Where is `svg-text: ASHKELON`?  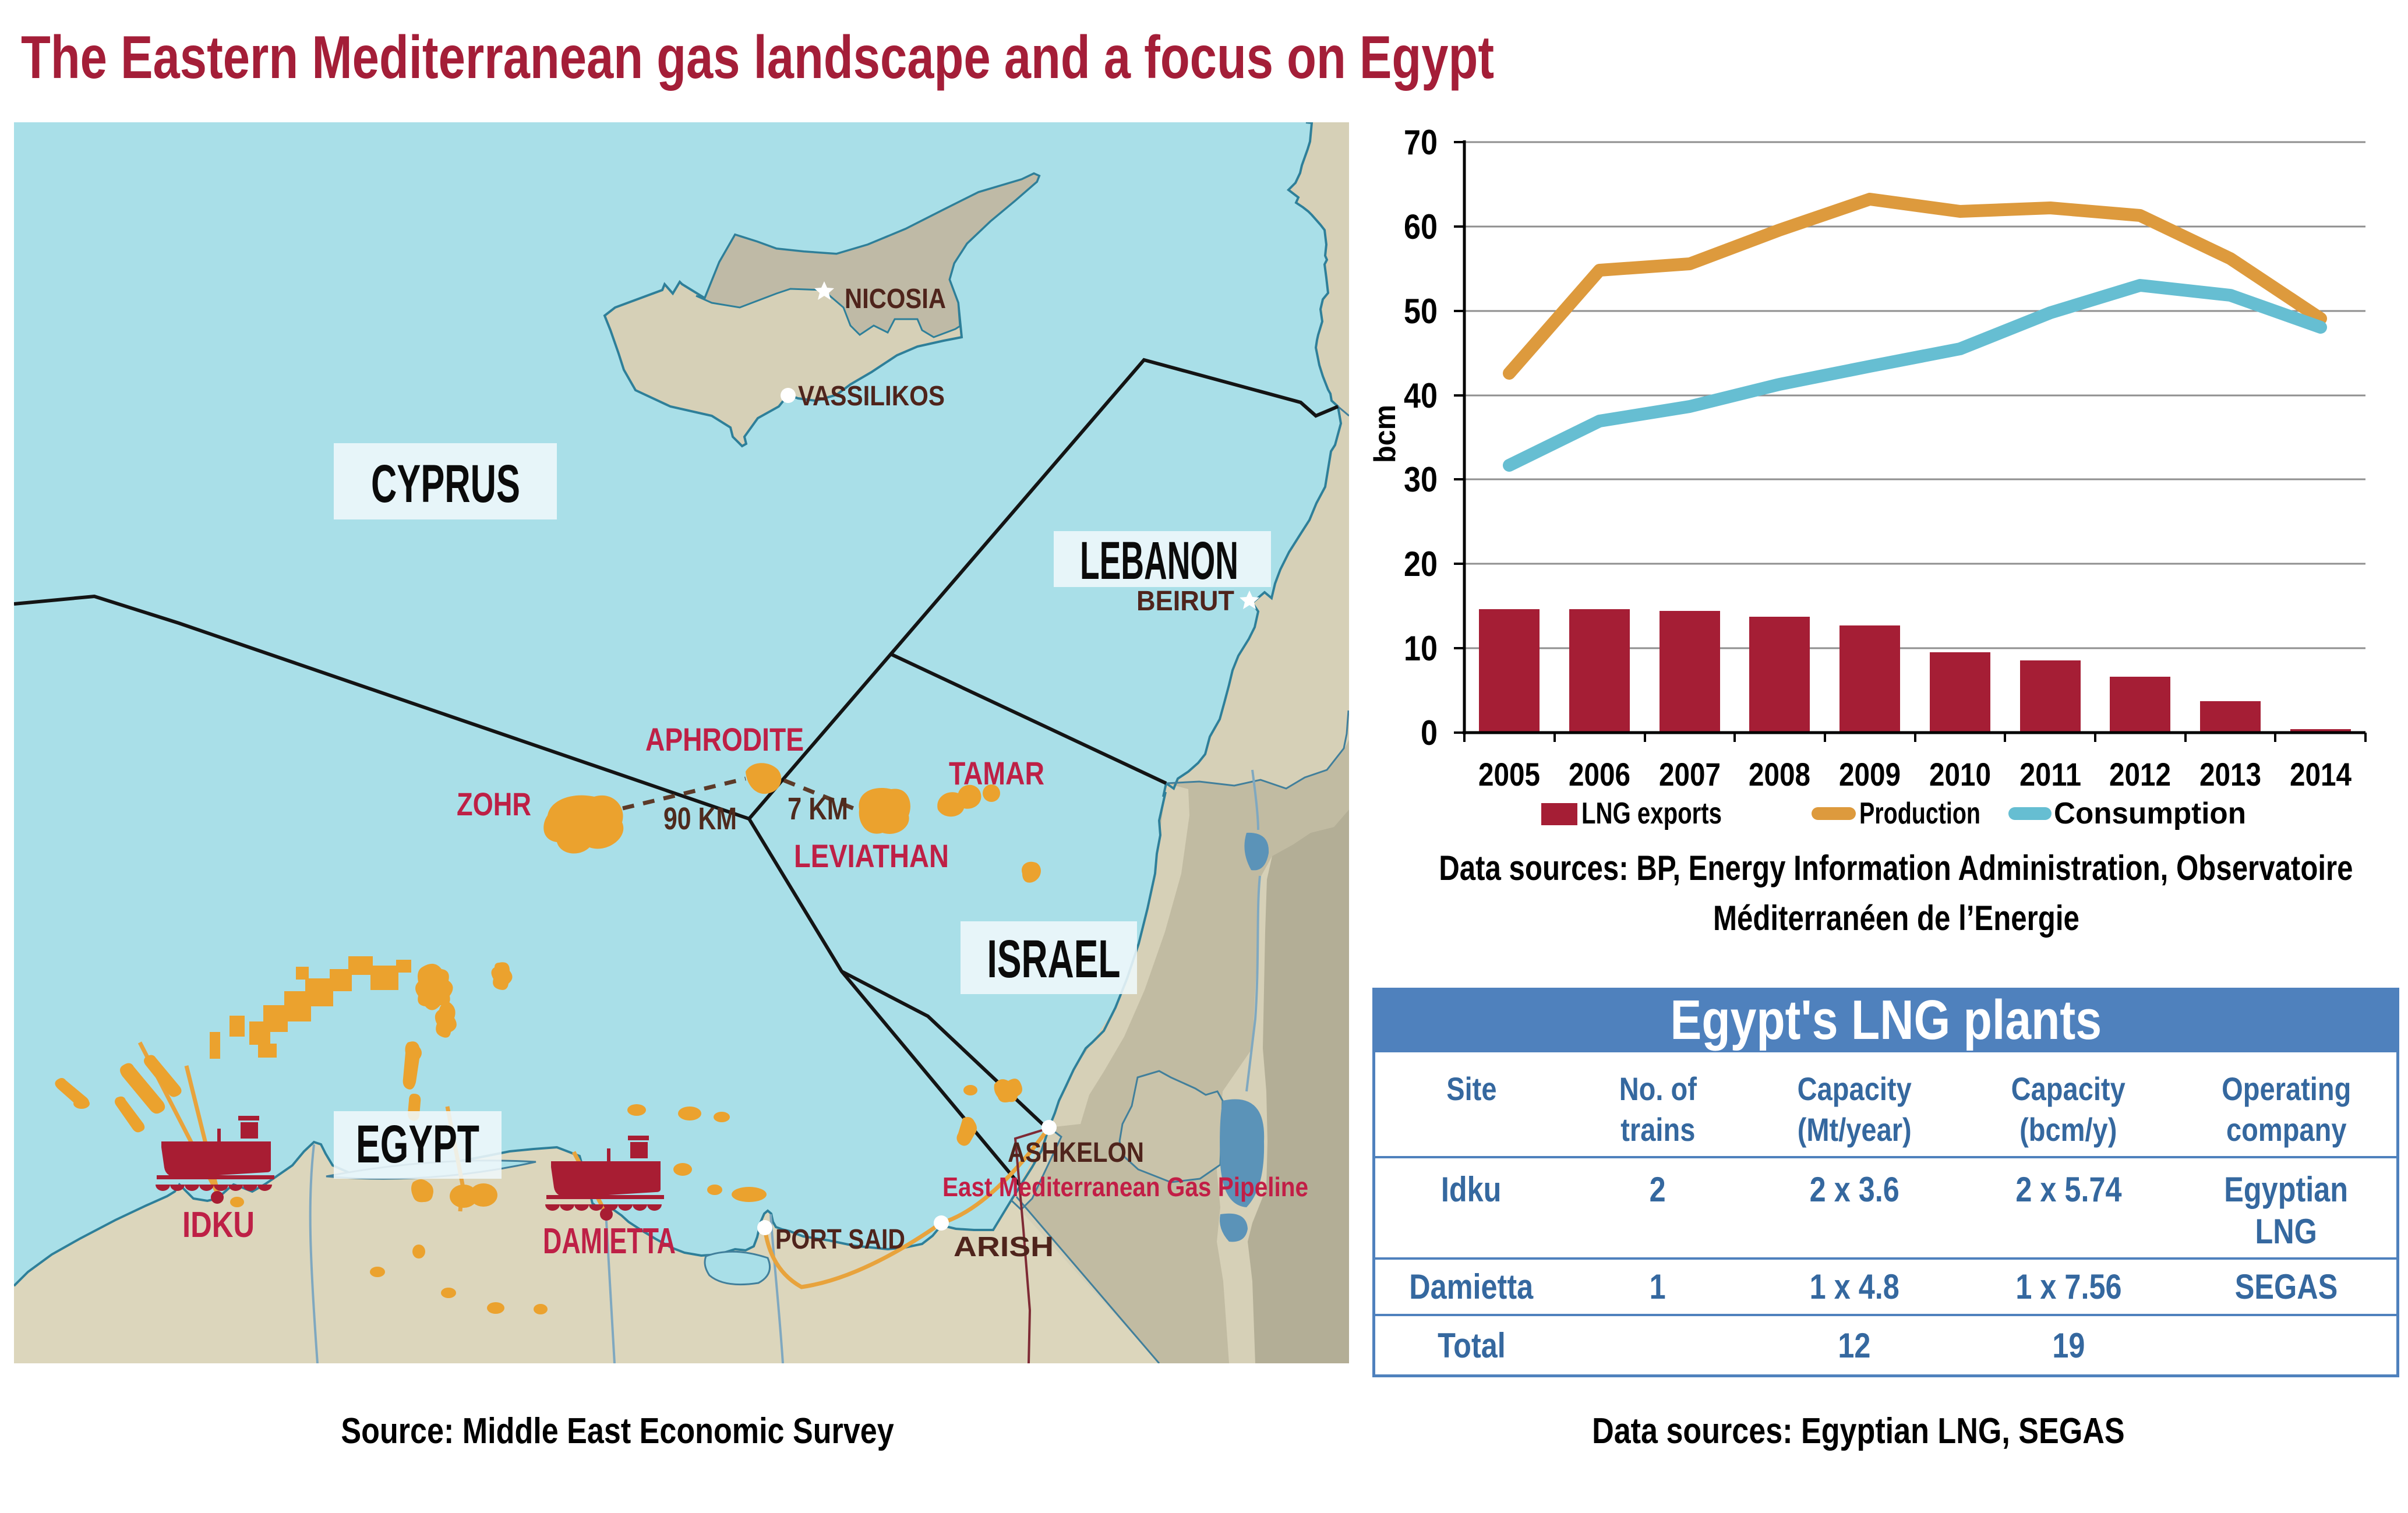 svg-text: ASHKELON is located at coordinates (1076, 1152).